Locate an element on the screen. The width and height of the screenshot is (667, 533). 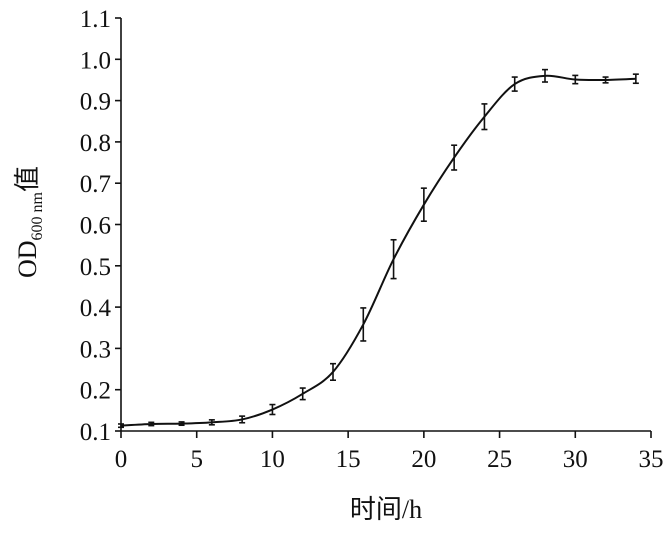
y-tick-label: 0.8 is located at coordinates (95, 143).